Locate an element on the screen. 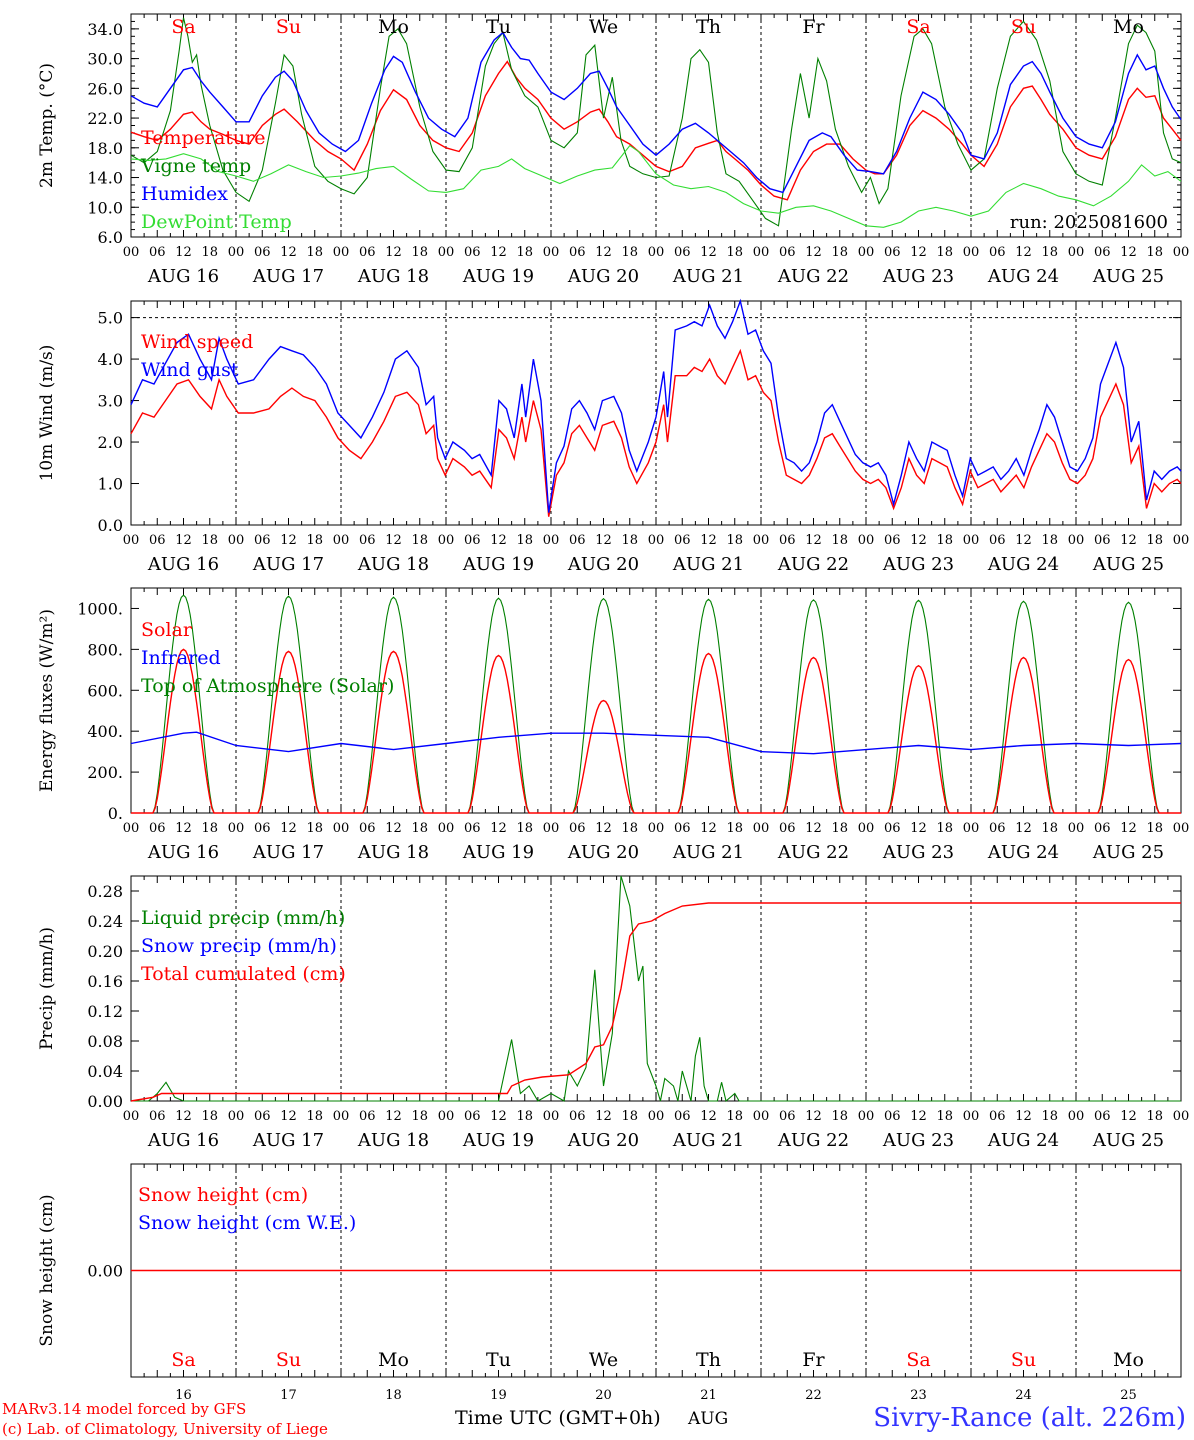  y-axis-label: 10m Wind (m/s) is located at coordinates (47, 413).